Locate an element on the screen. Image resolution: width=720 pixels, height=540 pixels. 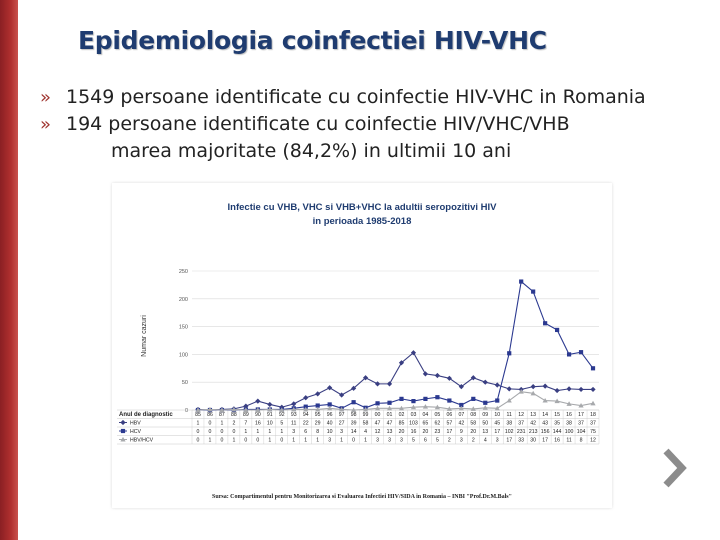
table-cell-value: 2 is located at coordinates (473, 441).